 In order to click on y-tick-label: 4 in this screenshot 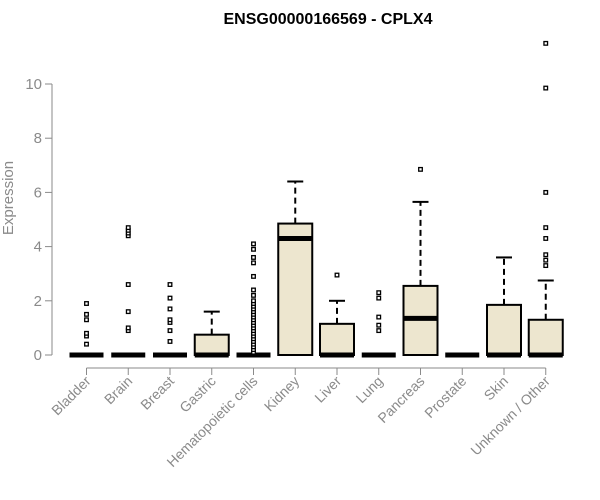, I will do `click(38, 247)`.